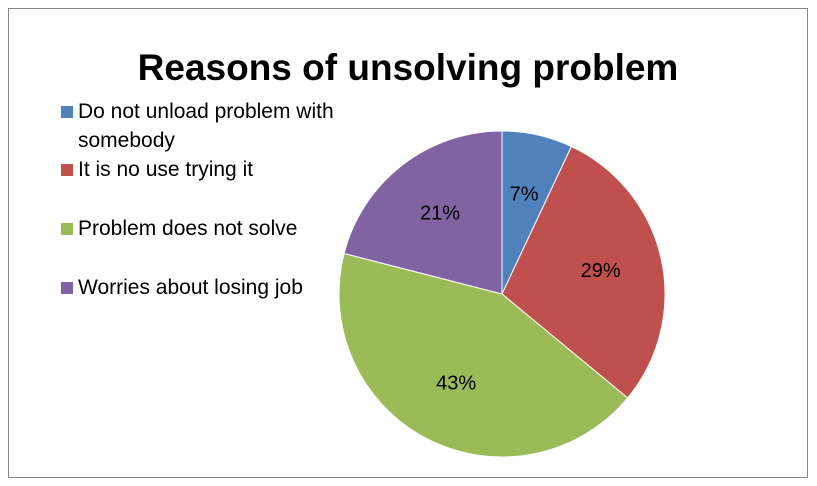 Image resolution: width=817 pixels, height=486 pixels. What do you see at coordinates (190, 287) in the screenshot?
I see `legend-label: Worries about losing job` at bounding box center [190, 287].